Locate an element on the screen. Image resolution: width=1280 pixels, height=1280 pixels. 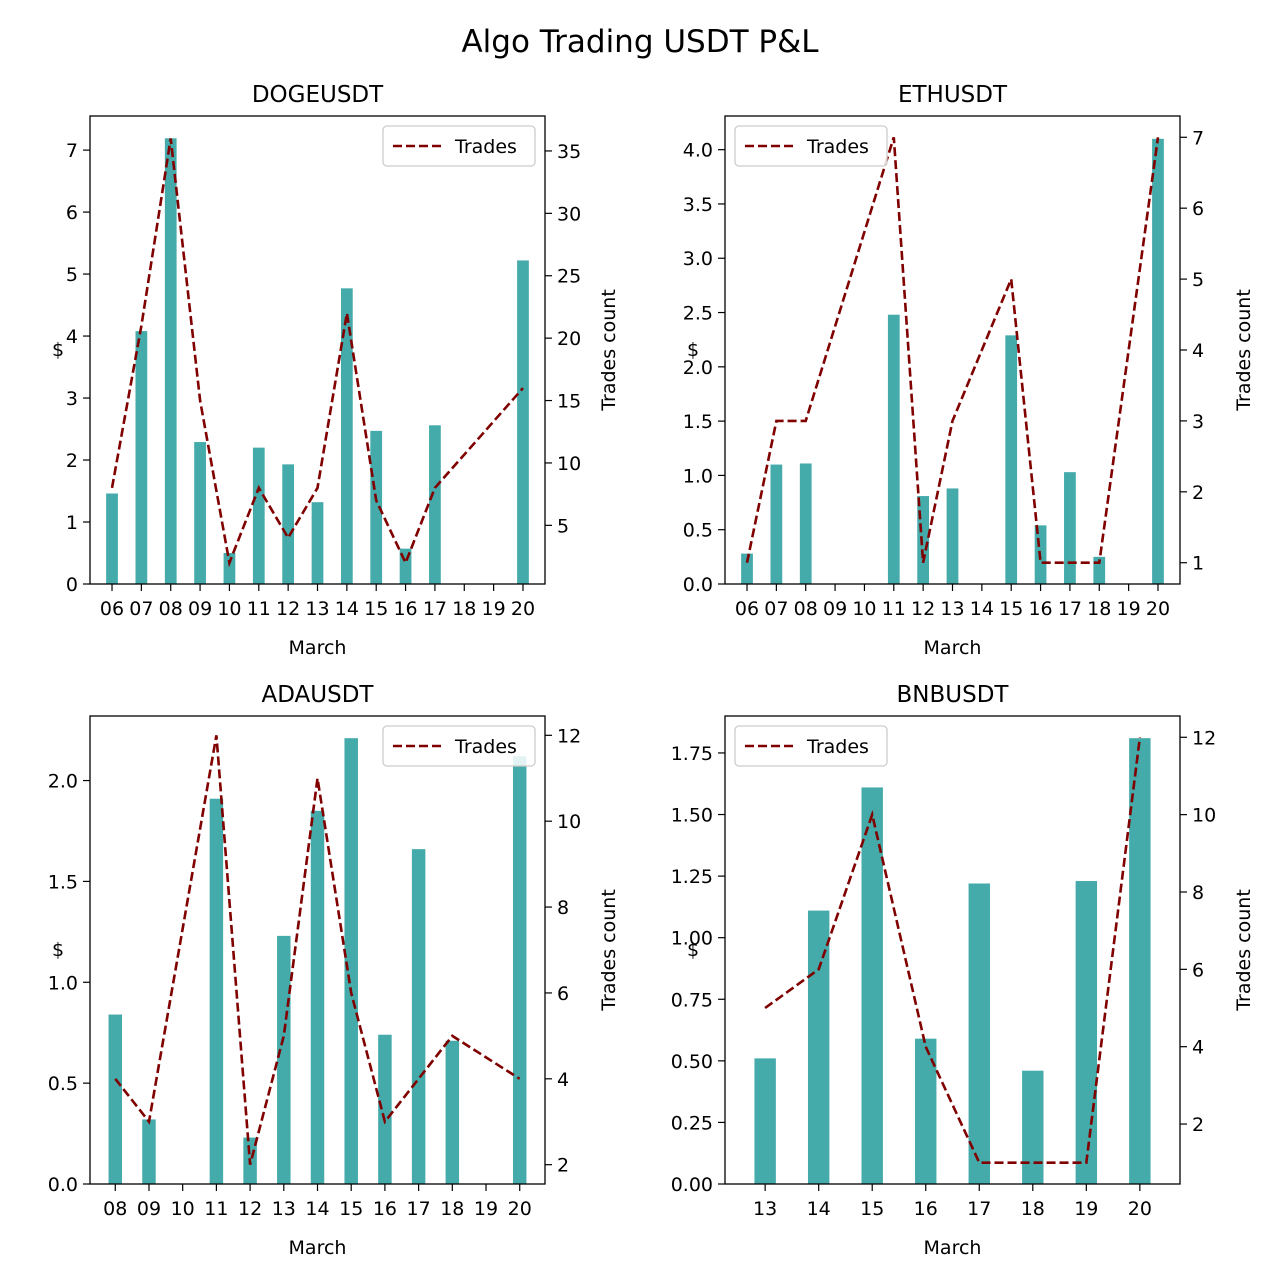
x-tick-label: 07 is located at coordinates (776, 609).